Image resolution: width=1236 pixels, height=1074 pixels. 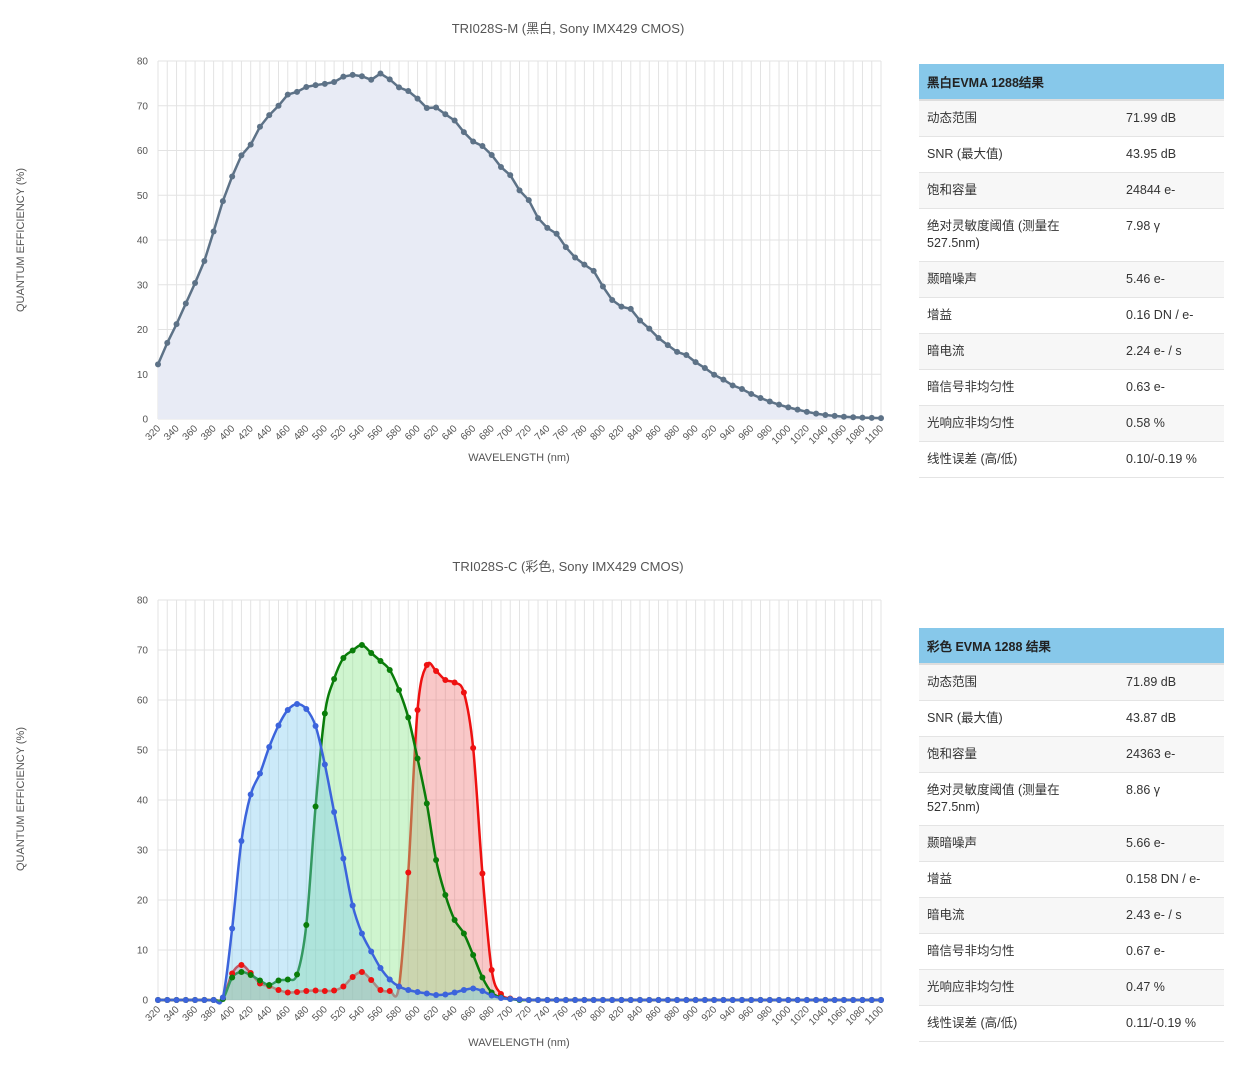 What do you see at coordinates (1071, 646) in the screenshot?
I see `table-title: 彩色 EVMA 1288 结果` at bounding box center [1071, 646].